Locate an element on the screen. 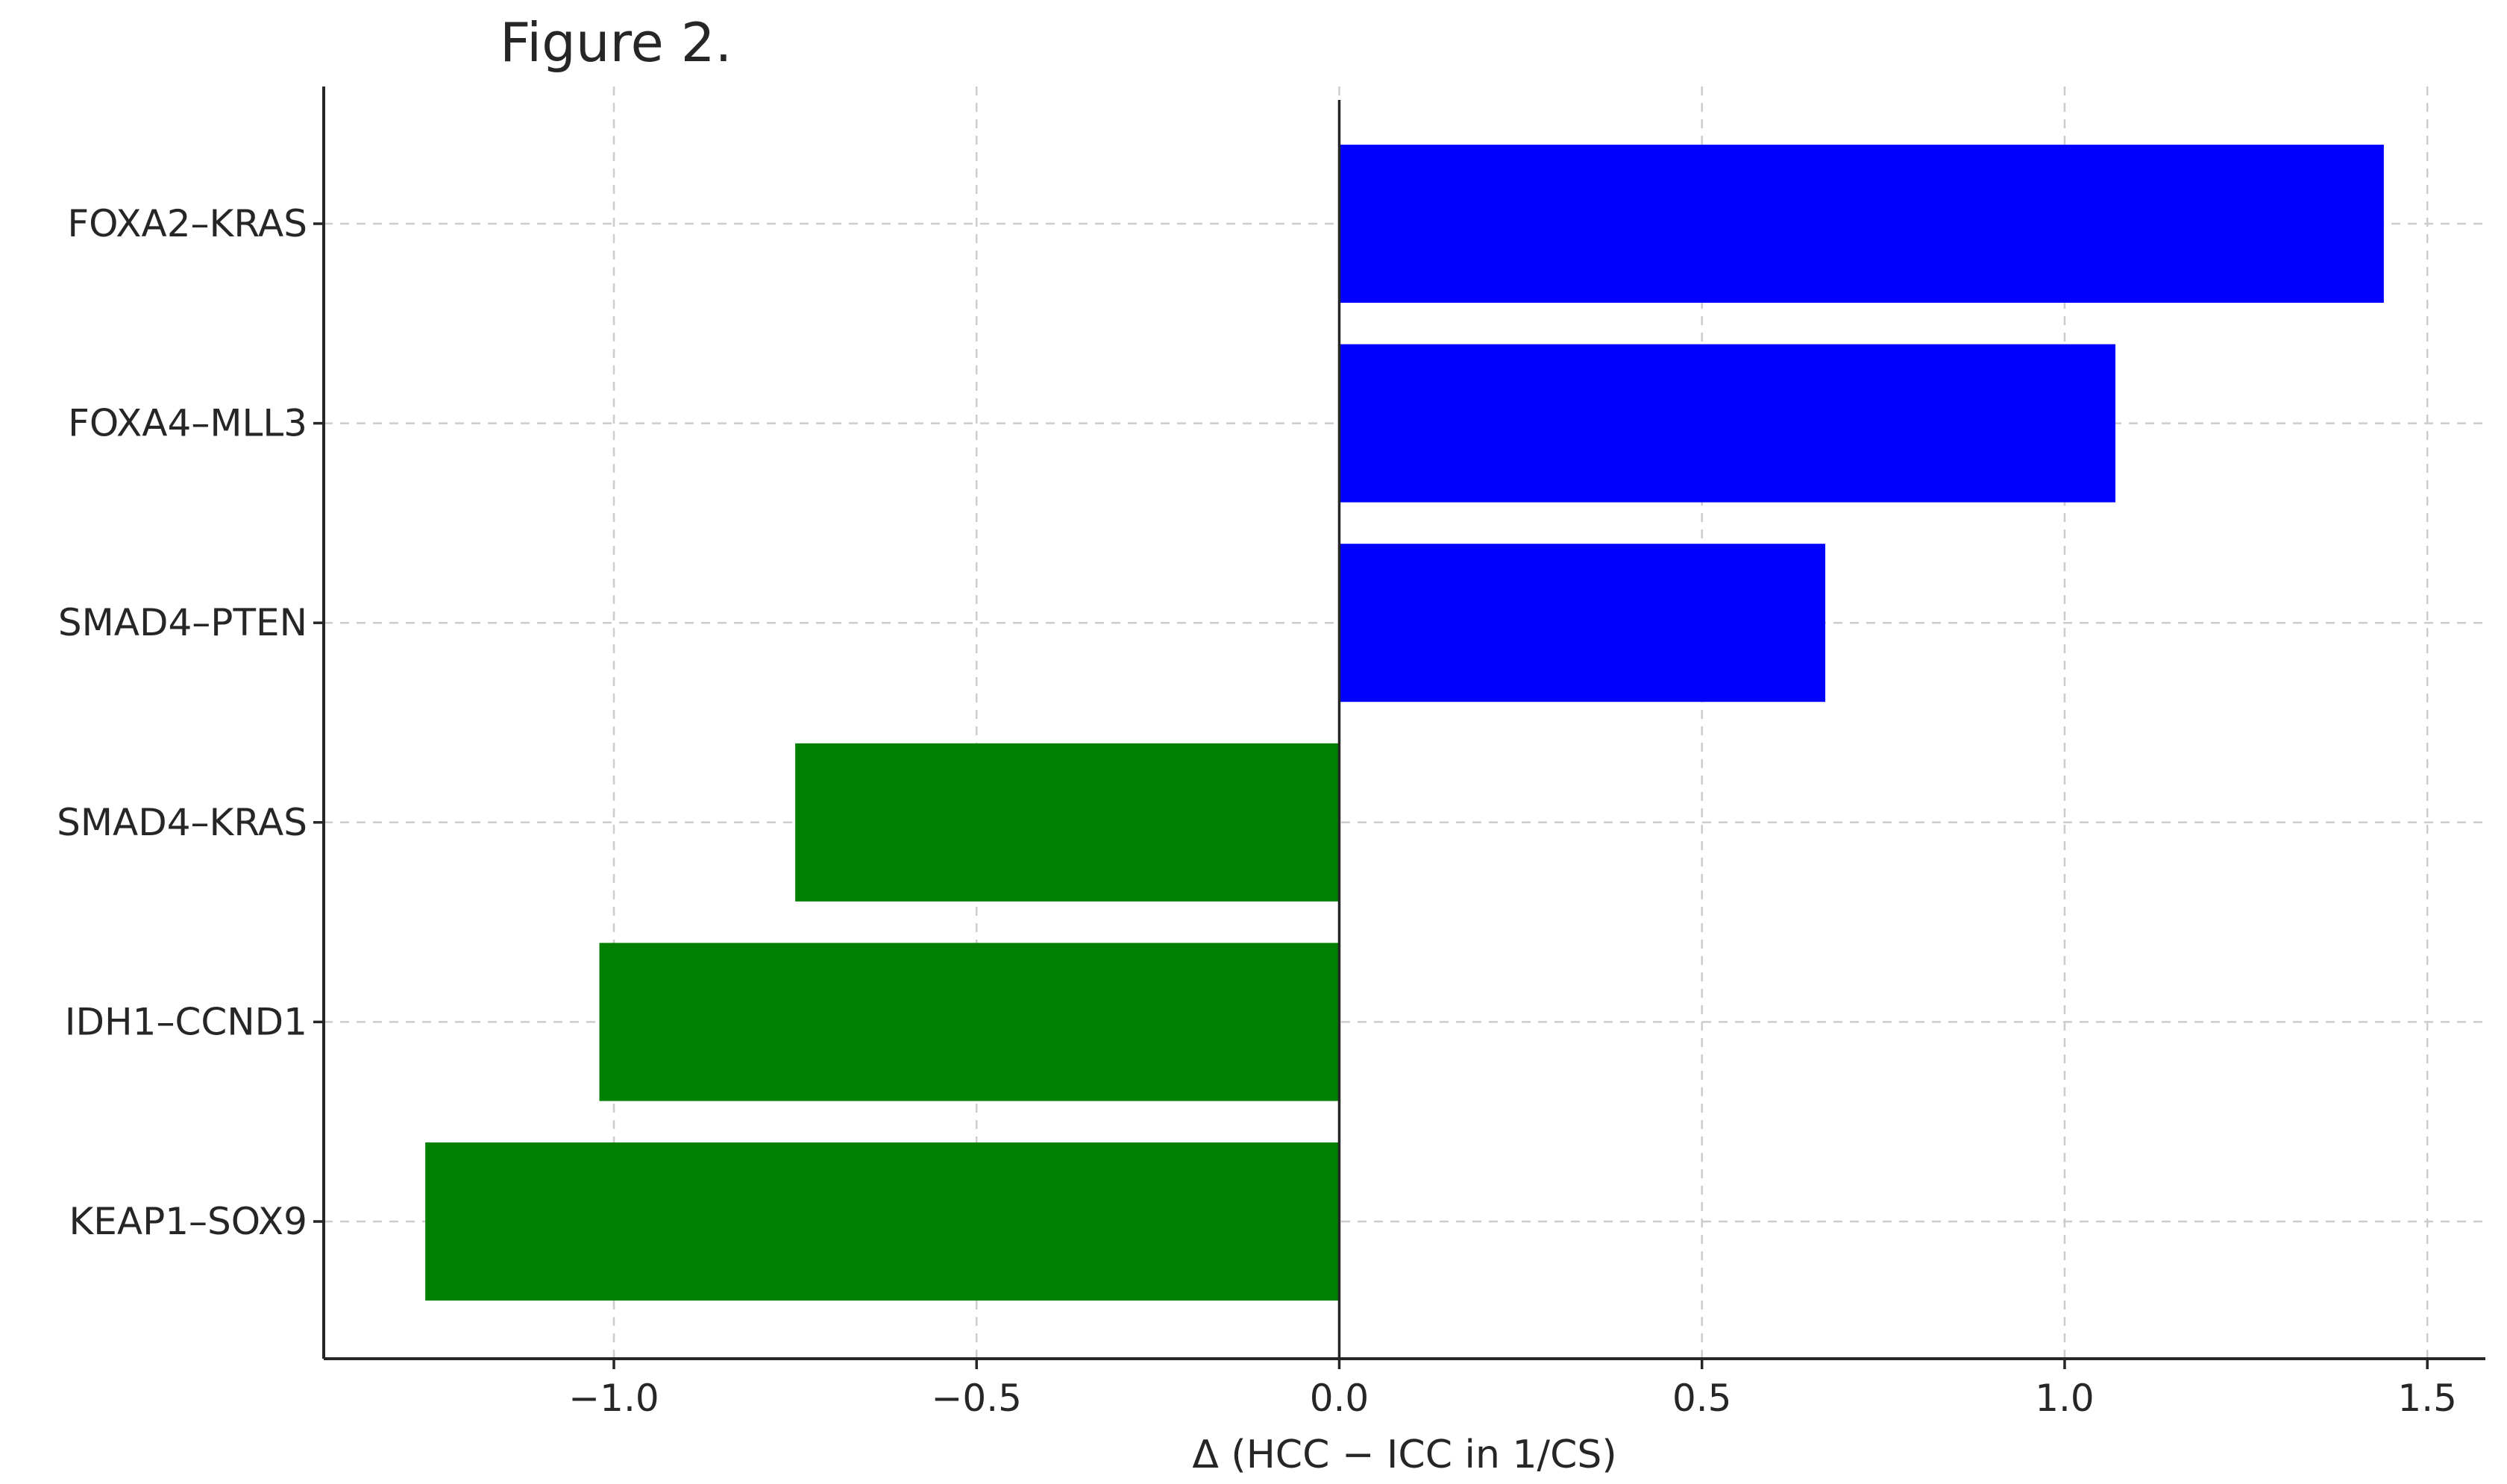  x-tick-label: −0.5 is located at coordinates (977, 1399).